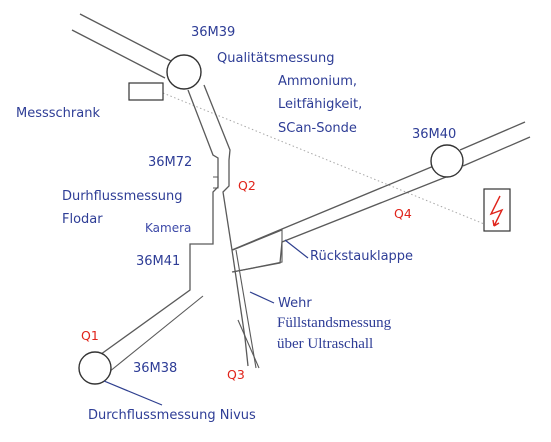  Describe the element at coordinates (146, 91) in the screenshot. I see `measurement-cabinet` at that location.